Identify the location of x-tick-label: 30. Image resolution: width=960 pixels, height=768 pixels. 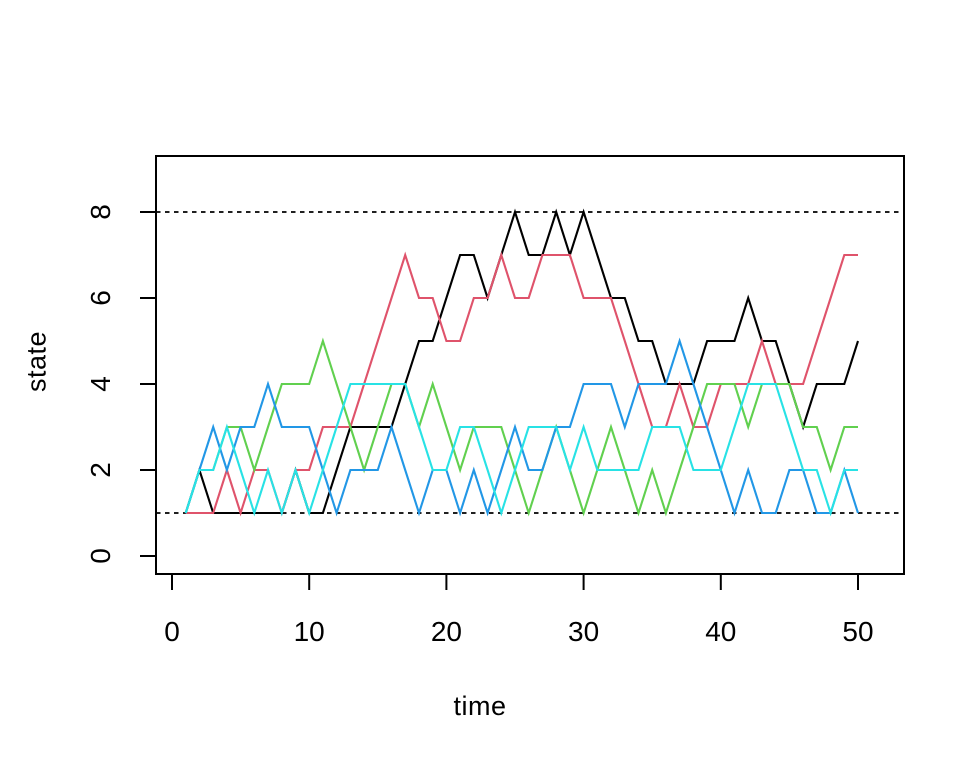
(583, 631).